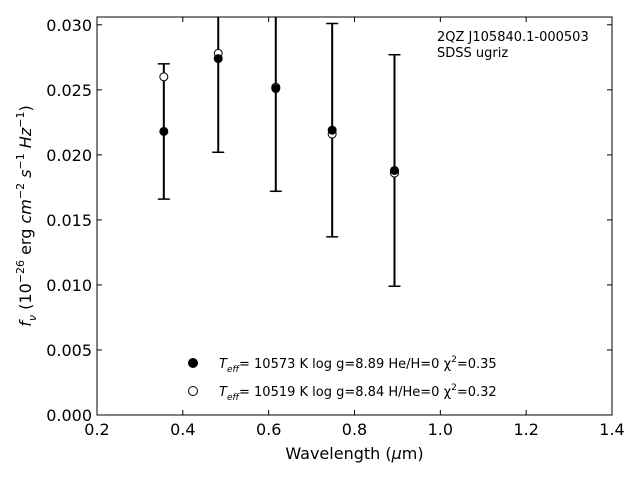 Image resolution: width=640 pixels, height=480 pixels. What do you see at coordinates (20, 120) in the screenshot?
I see `y-label-exp4: −1` at bounding box center [20, 120].